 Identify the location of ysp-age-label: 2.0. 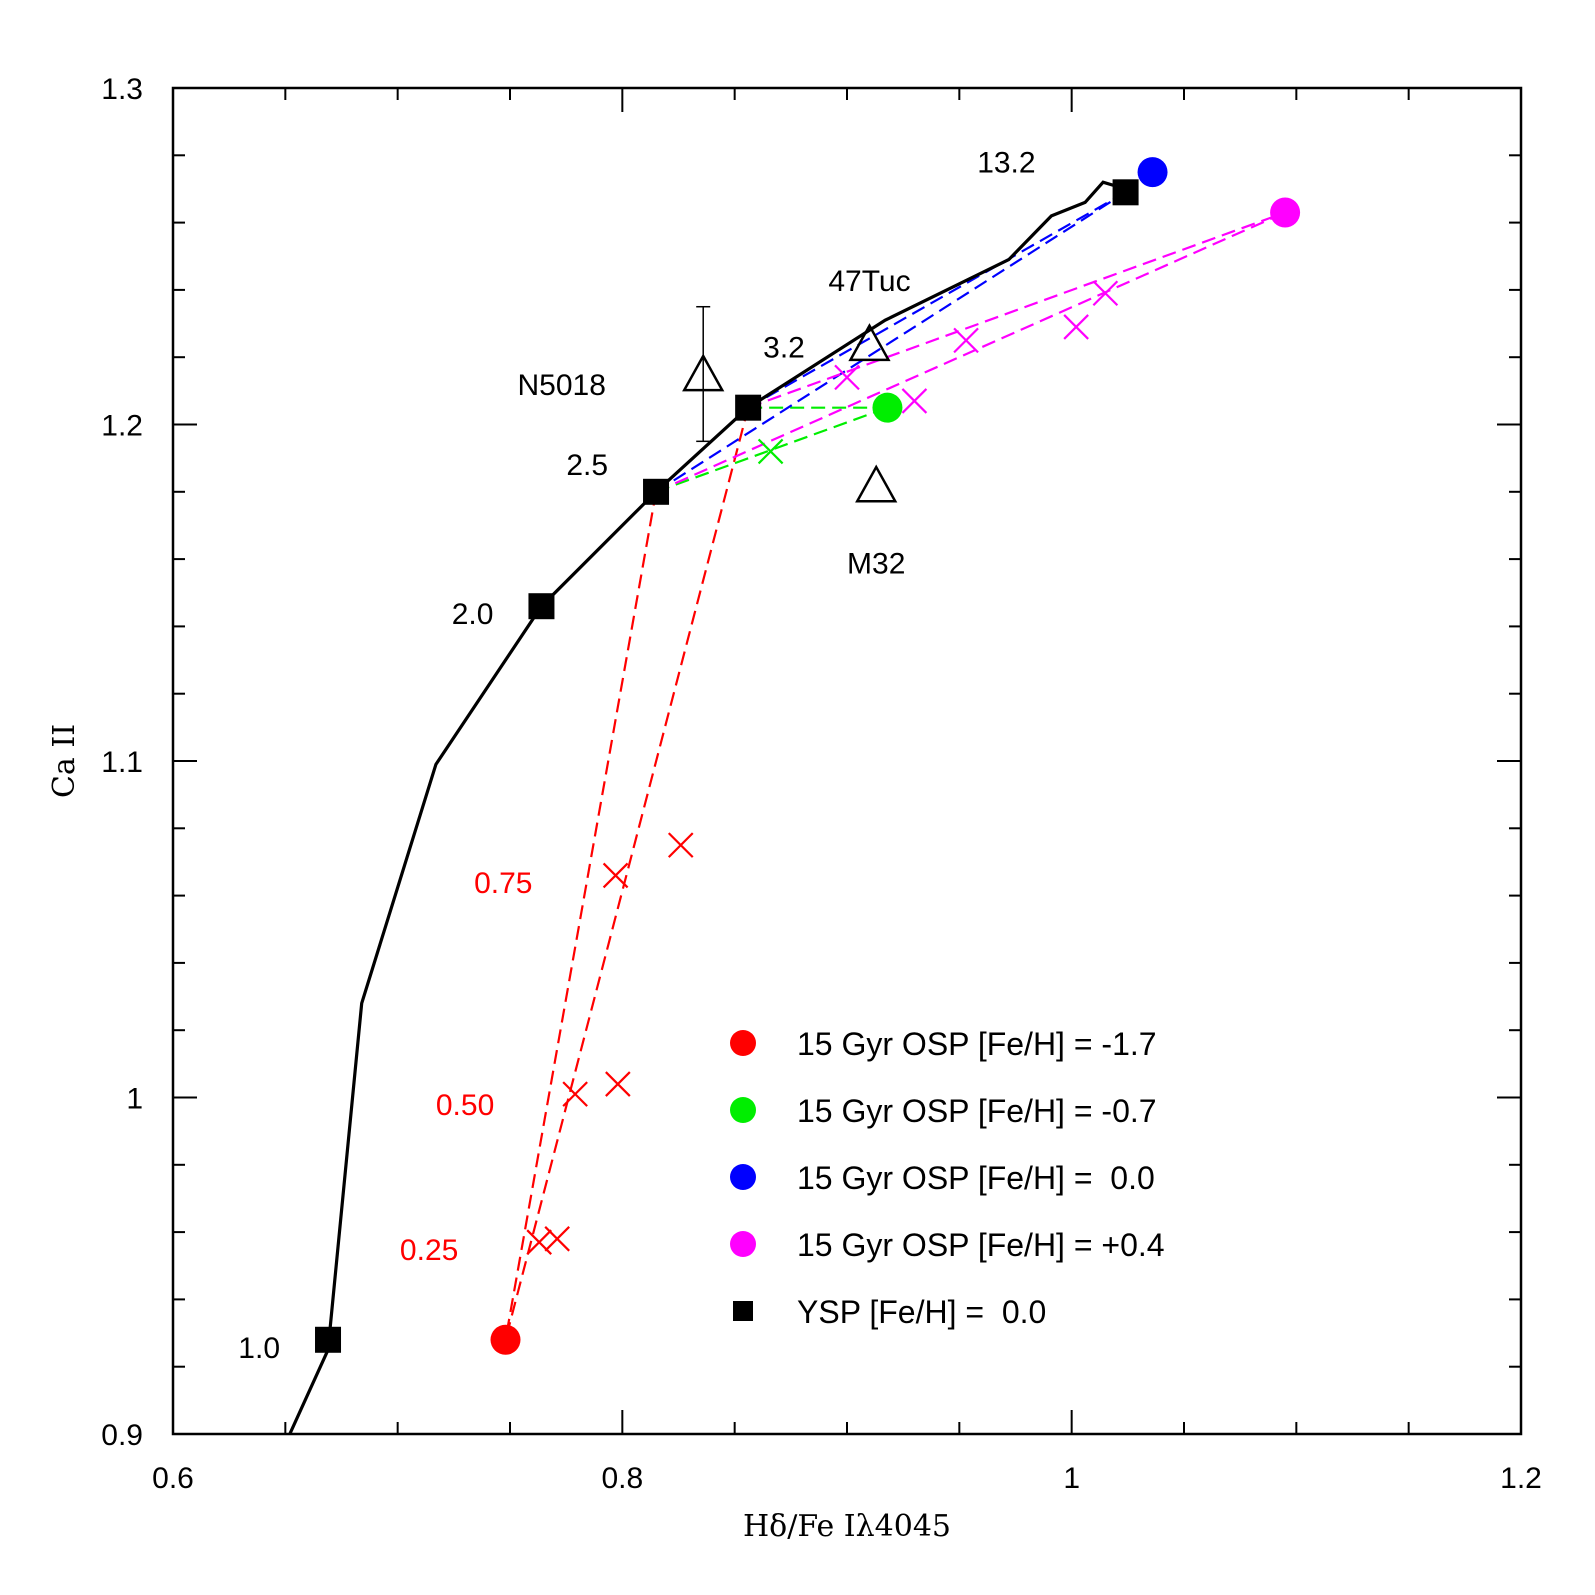
(473, 614).